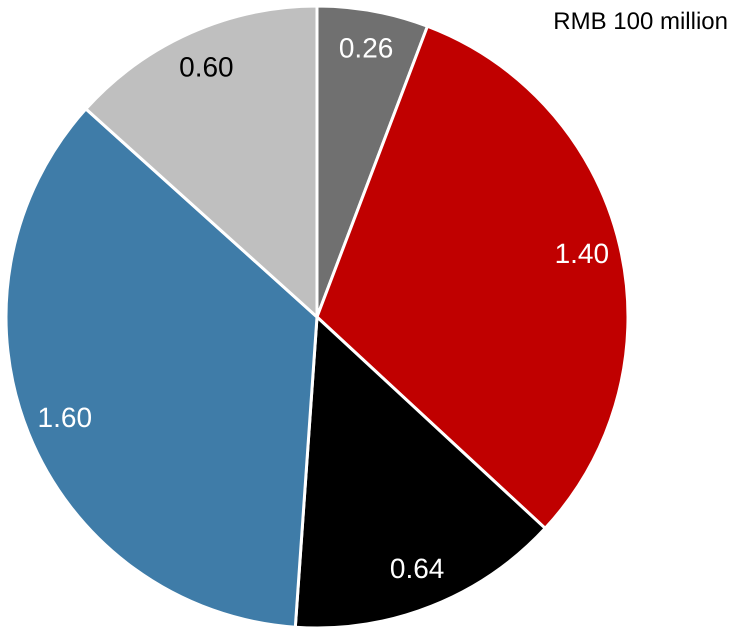 This screenshot has width=730, height=634. I want to click on data-label: 0.26, so click(366, 48).